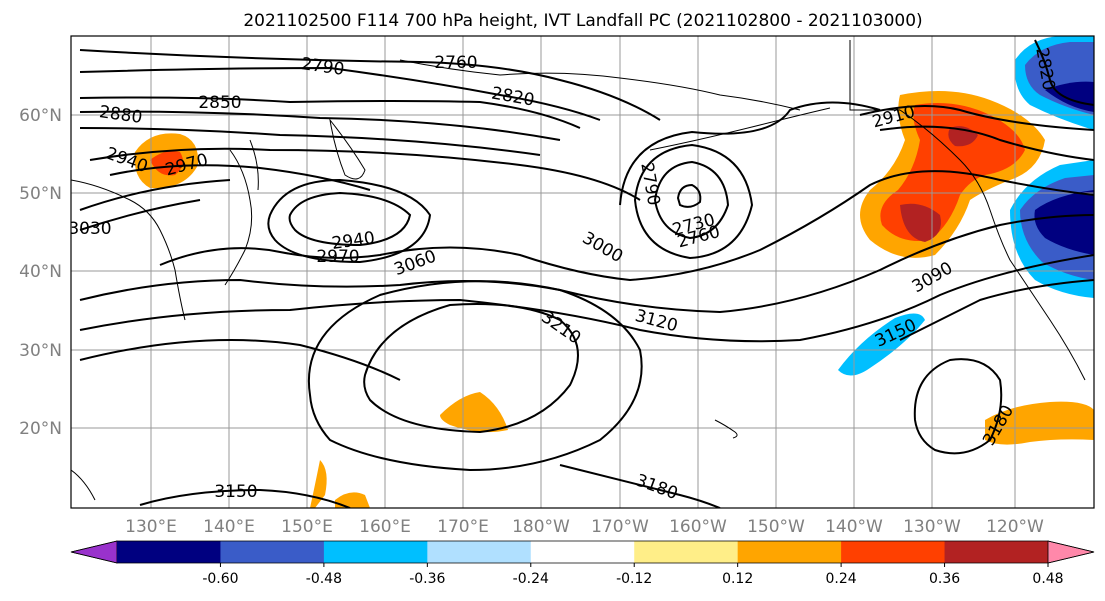 The image size is (1105, 601). I want to click on hawaii-coast, so click(726, 429).